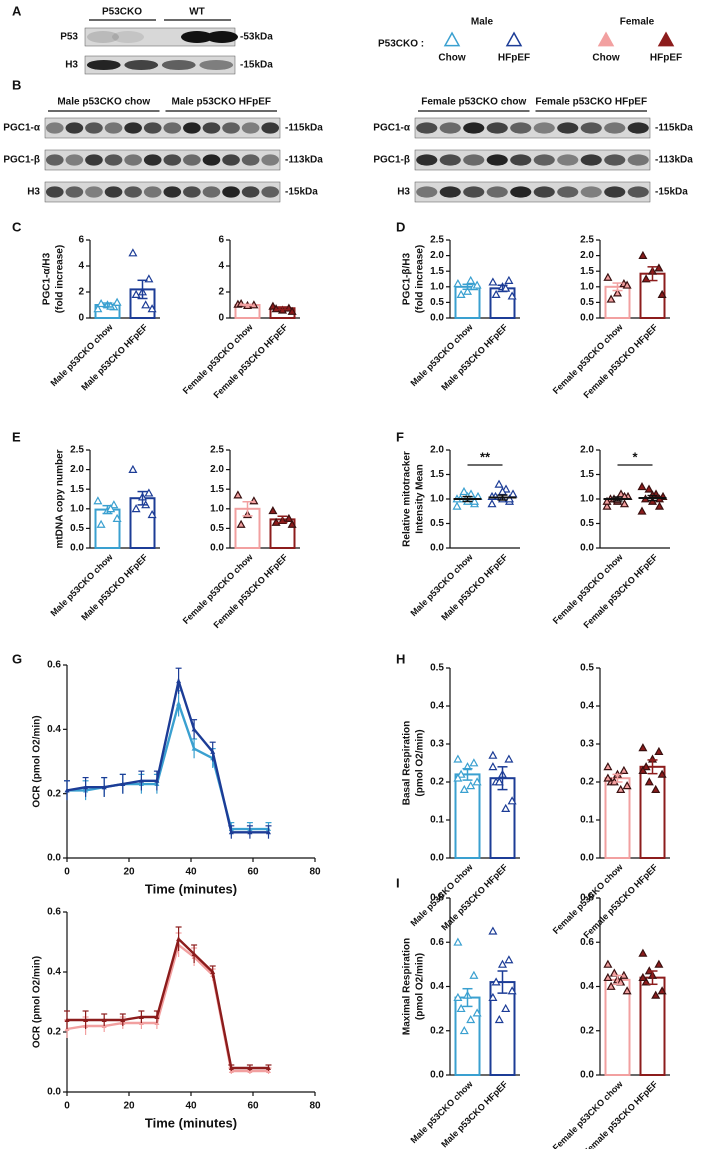 This screenshot has width=709, height=1149. I want to click on blot-row-label: PGC1-β, so click(21, 160).